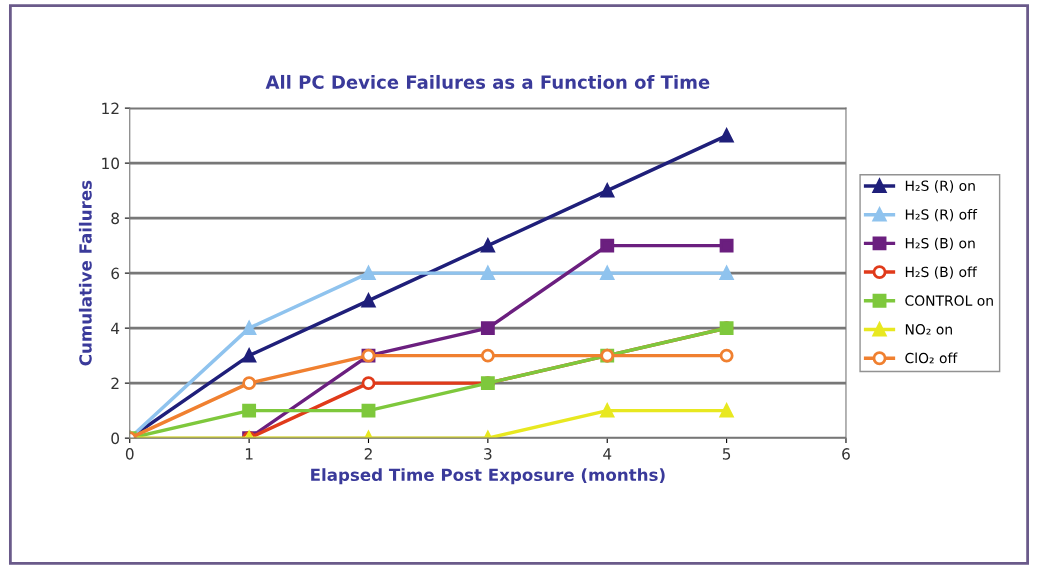 The width and height of the screenshot is (1038, 569). Describe the element at coordinates (949, 300) in the screenshot. I see `legend-label: CONTROL on` at that location.